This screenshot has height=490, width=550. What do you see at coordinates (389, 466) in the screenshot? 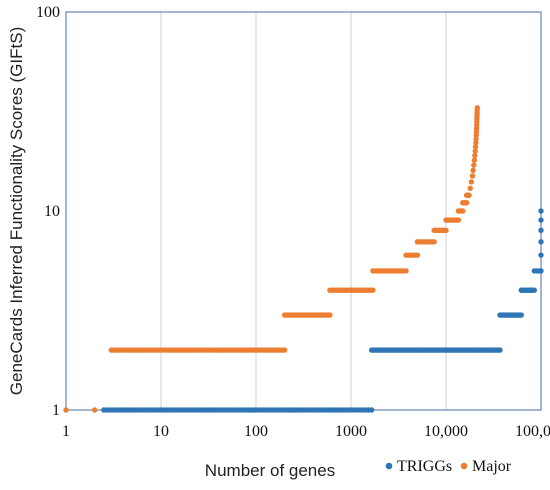
I see `legend-marker-triggs` at bounding box center [389, 466].